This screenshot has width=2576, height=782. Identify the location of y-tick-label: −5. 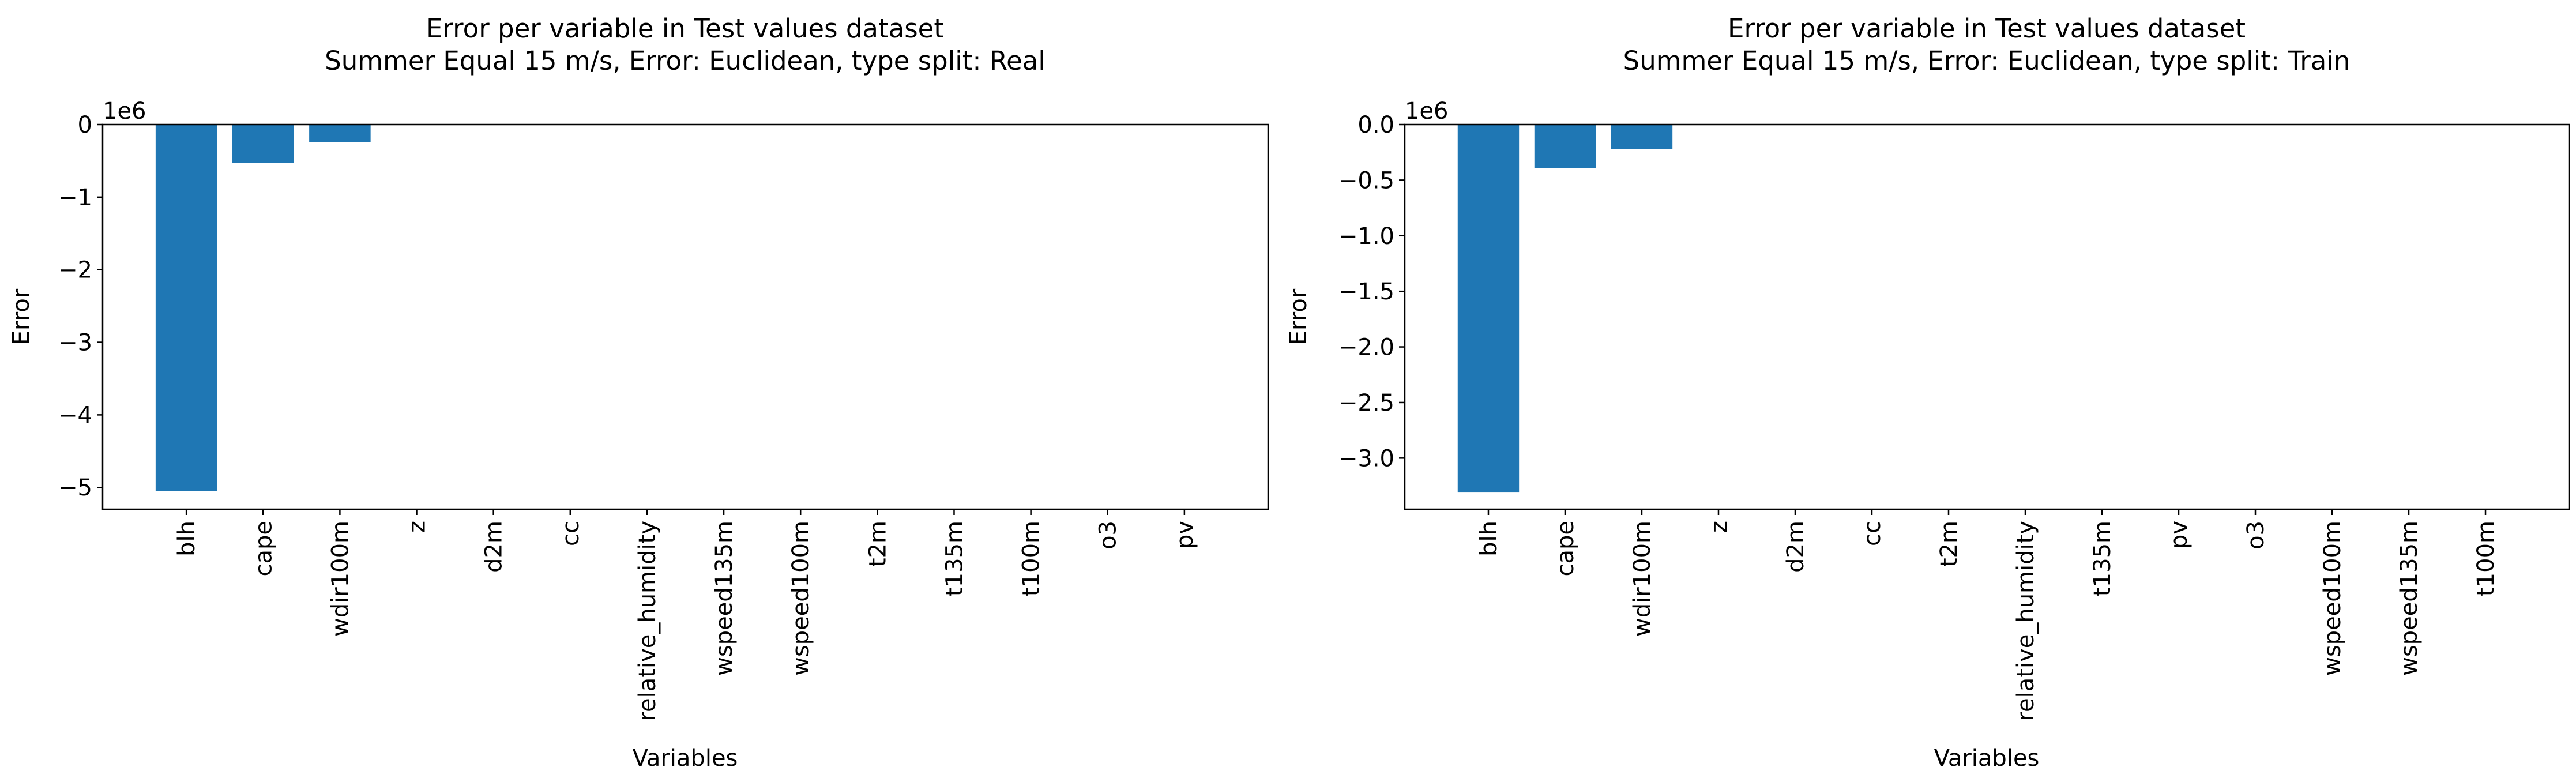
(75, 488).